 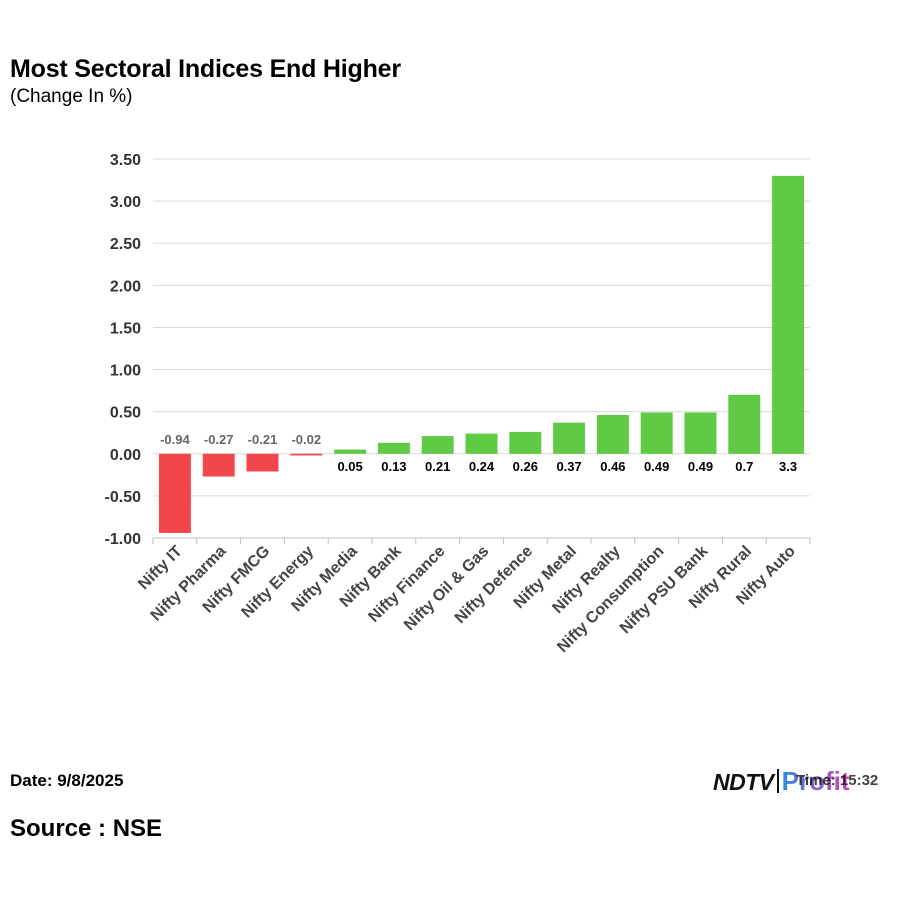 What do you see at coordinates (743, 782) in the screenshot?
I see `ndtv-logo-text: NDTV` at bounding box center [743, 782].